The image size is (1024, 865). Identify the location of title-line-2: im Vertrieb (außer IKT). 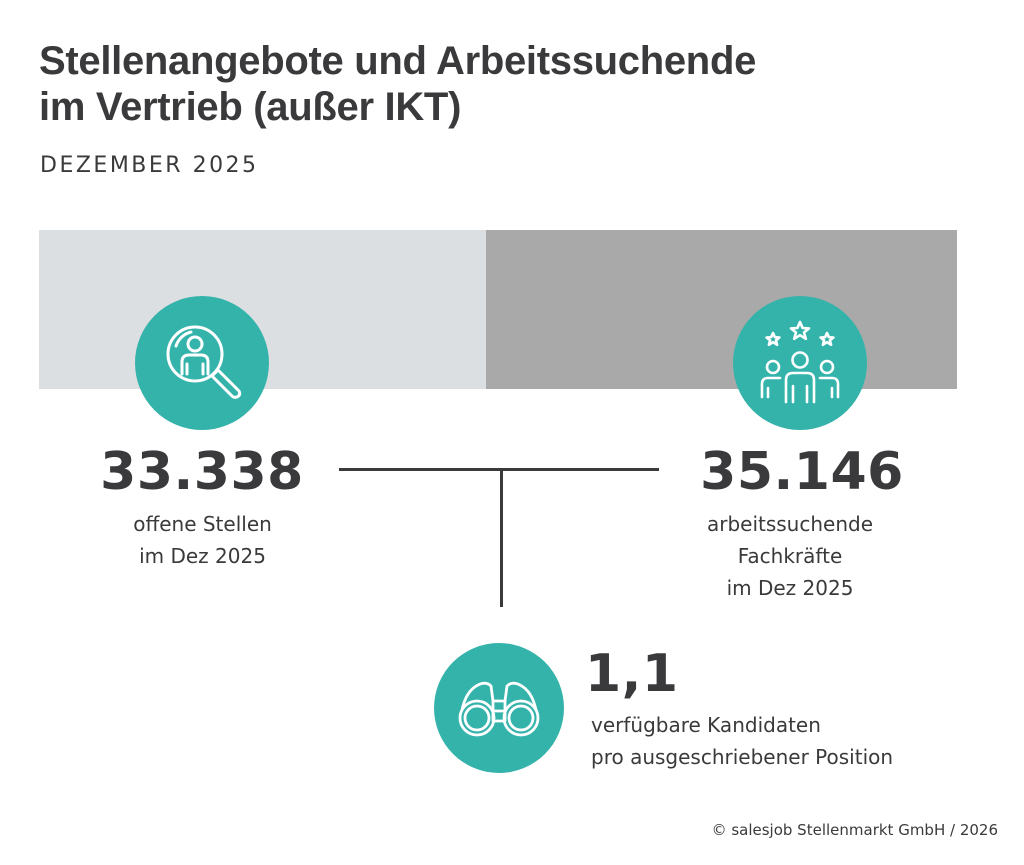
(250, 107).